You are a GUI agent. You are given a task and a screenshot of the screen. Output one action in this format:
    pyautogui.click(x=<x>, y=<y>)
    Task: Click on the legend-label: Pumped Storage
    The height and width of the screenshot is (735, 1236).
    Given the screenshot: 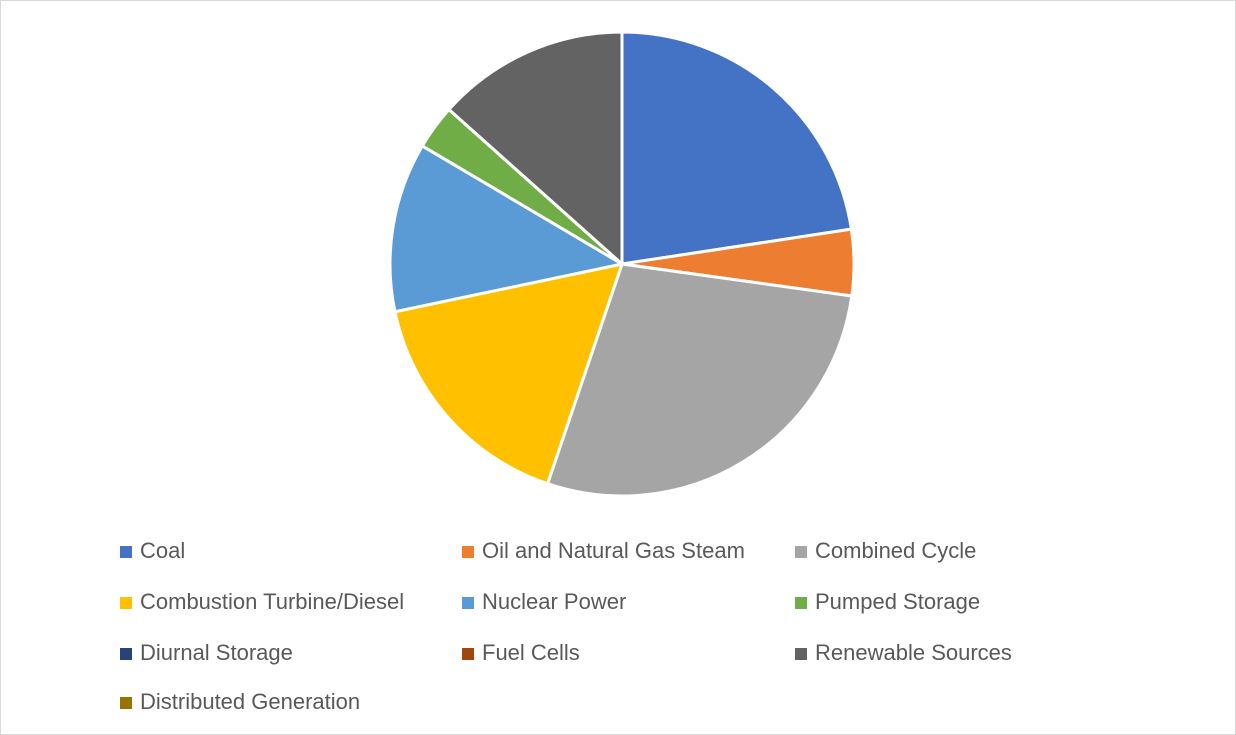 What is the action you would take?
    pyautogui.click(x=897, y=601)
    